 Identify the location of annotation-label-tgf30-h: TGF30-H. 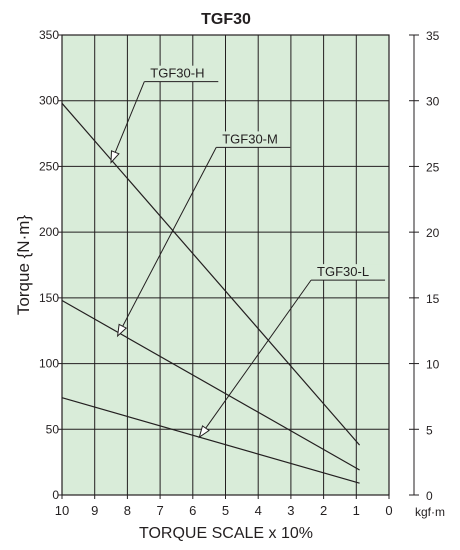
(177, 73).